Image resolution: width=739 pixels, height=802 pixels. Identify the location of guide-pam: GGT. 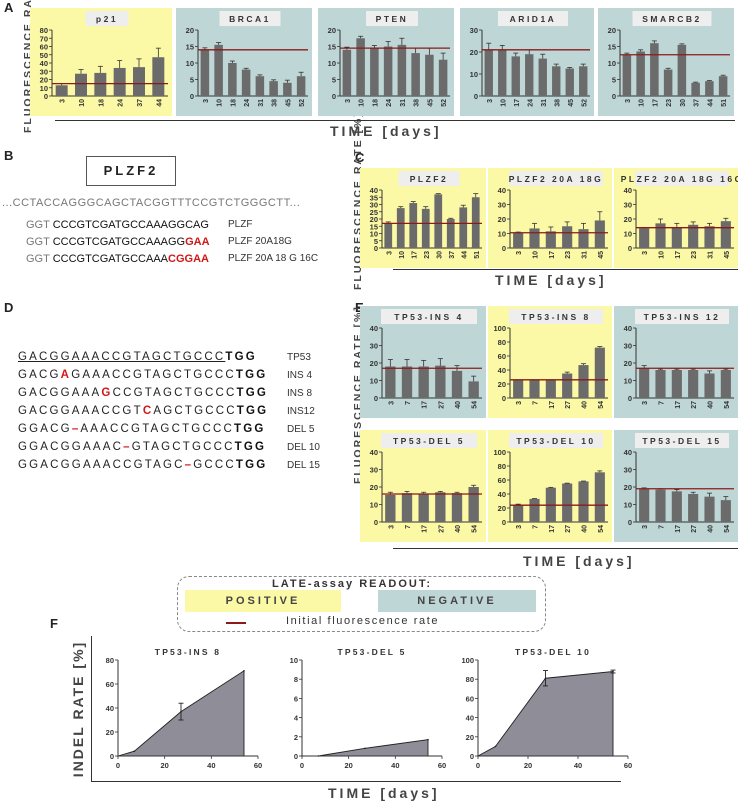
(39, 259).